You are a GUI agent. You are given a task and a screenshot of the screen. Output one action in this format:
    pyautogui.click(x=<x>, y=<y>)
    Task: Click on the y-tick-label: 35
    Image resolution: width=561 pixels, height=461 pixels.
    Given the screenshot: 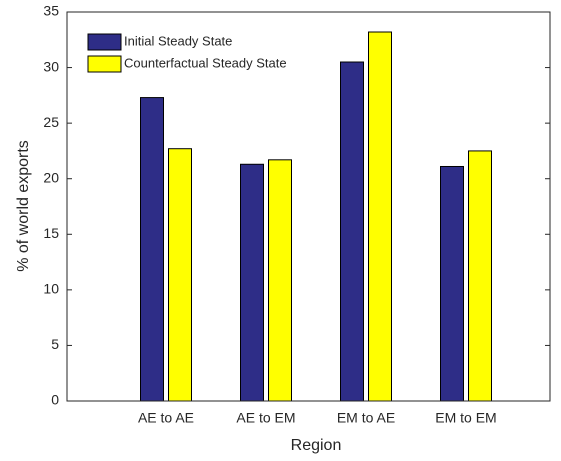 What is the action you would take?
    pyautogui.click(x=51, y=11)
    